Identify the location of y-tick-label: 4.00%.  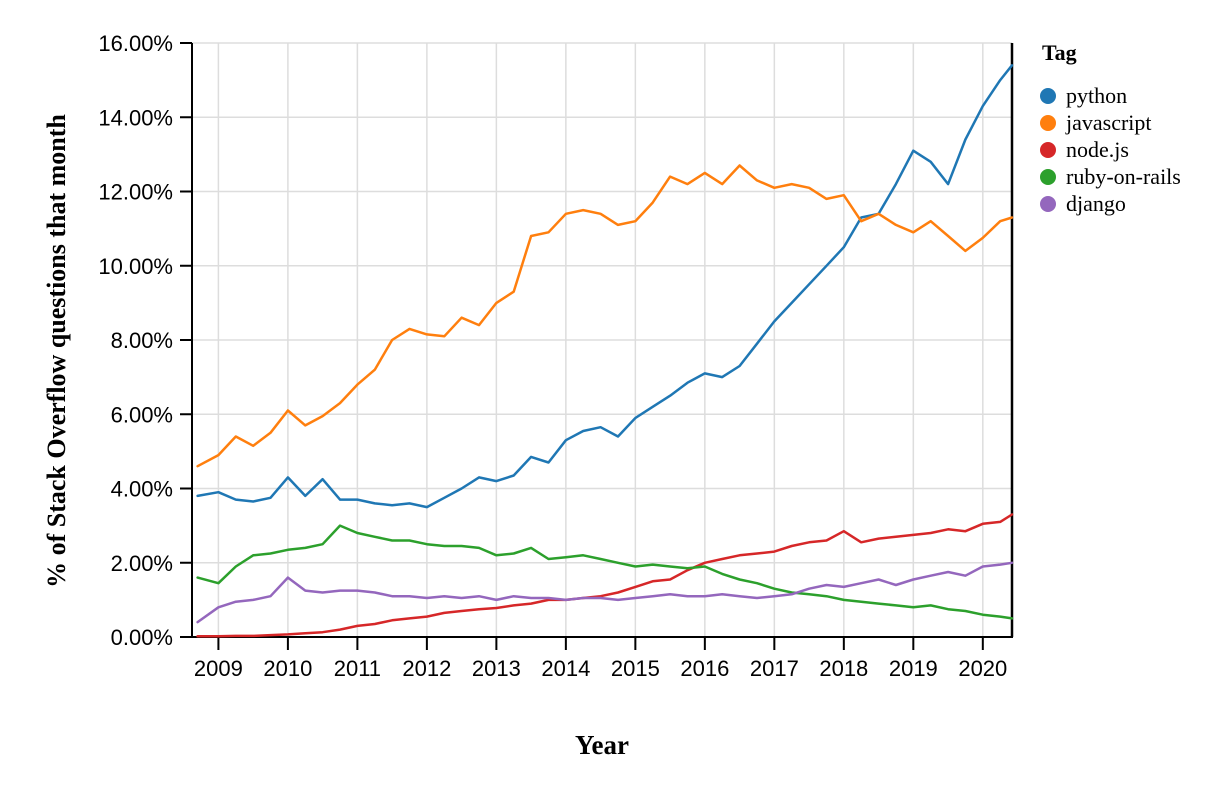
(142, 489).